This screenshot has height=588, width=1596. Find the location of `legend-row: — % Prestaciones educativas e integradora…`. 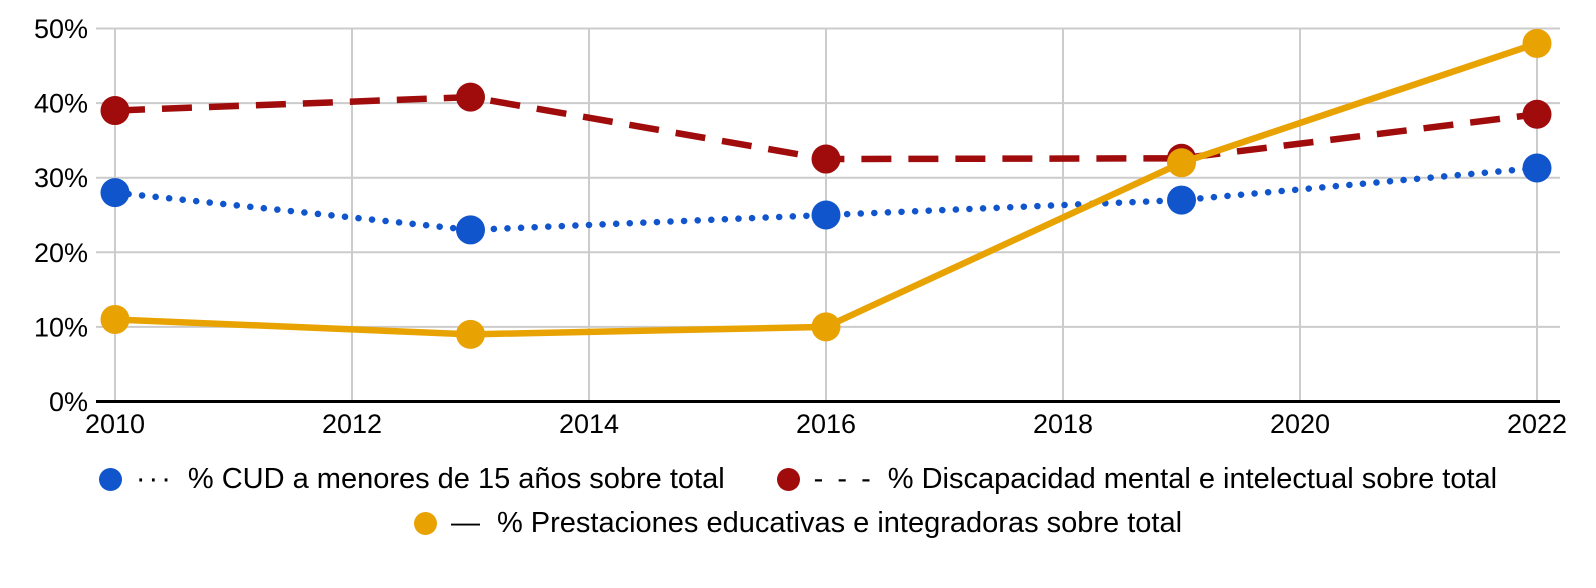

legend-row: — % Prestaciones educativas e integradora… is located at coordinates (798, 523).